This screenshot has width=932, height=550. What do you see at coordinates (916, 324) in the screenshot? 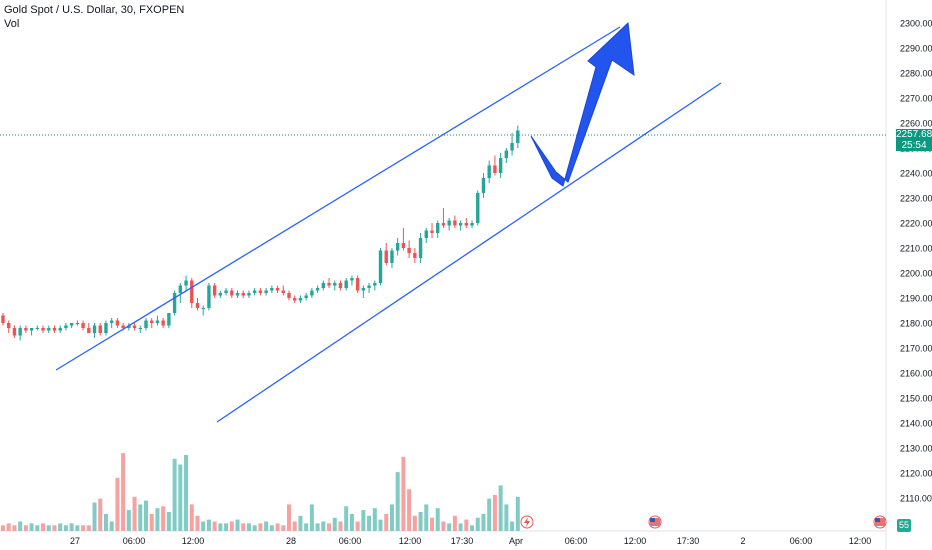
I see `price-tick-label: 2180.00` at bounding box center [916, 324].